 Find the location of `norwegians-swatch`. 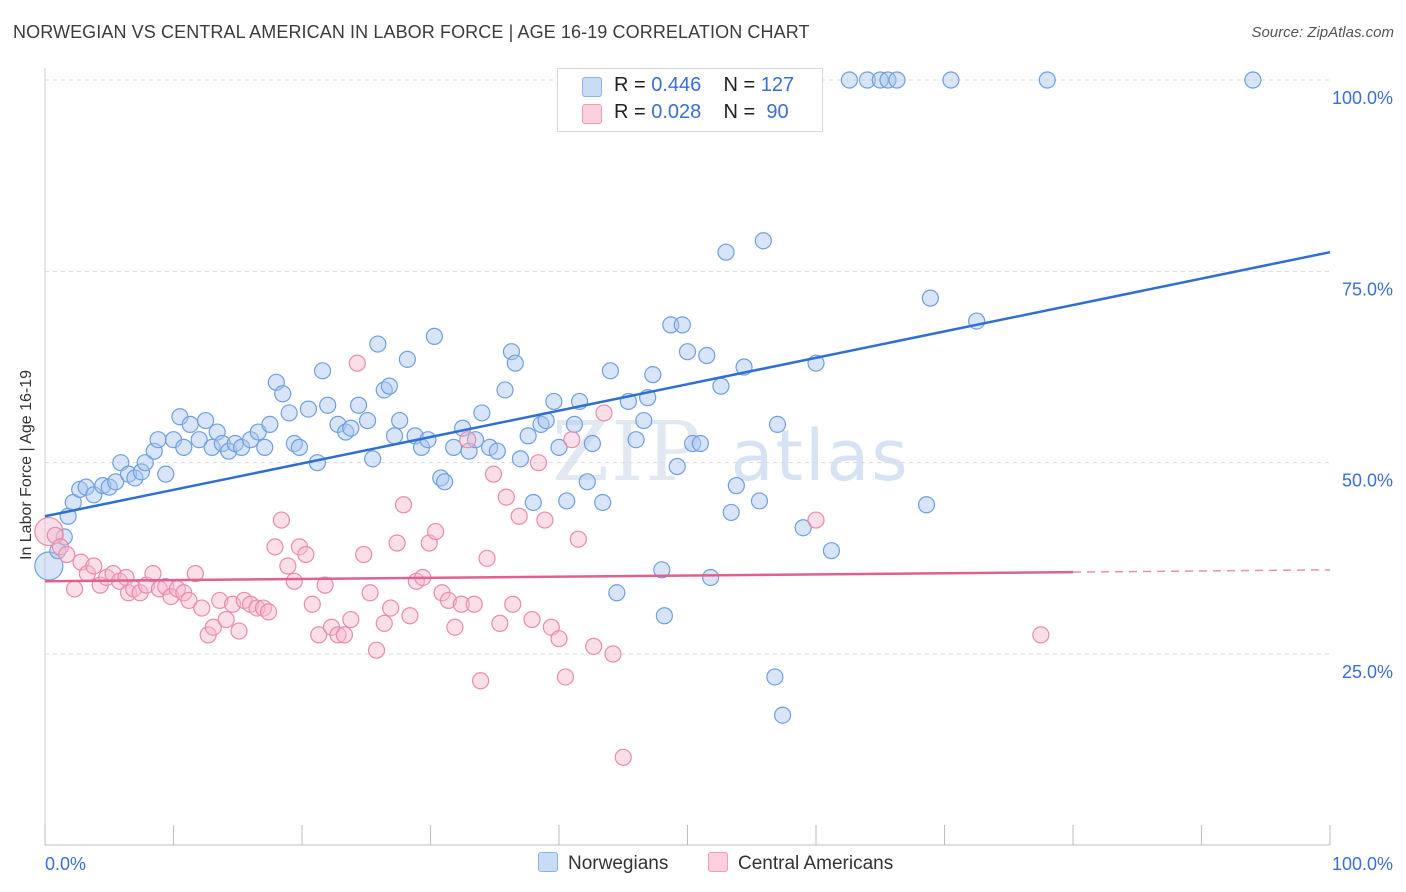

norwegians-swatch is located at coordinates (592, 87).